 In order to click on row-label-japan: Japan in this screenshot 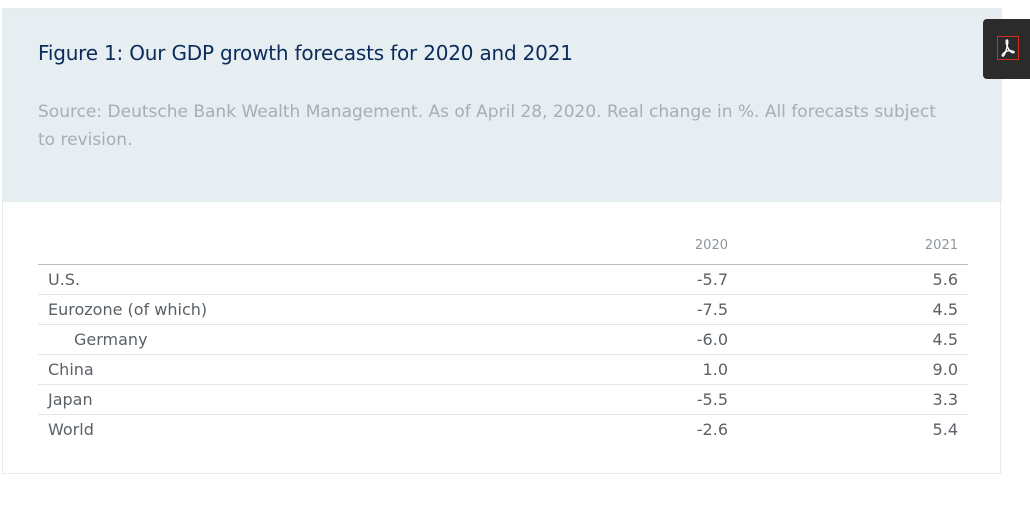, I will do `click(308, 399)`.